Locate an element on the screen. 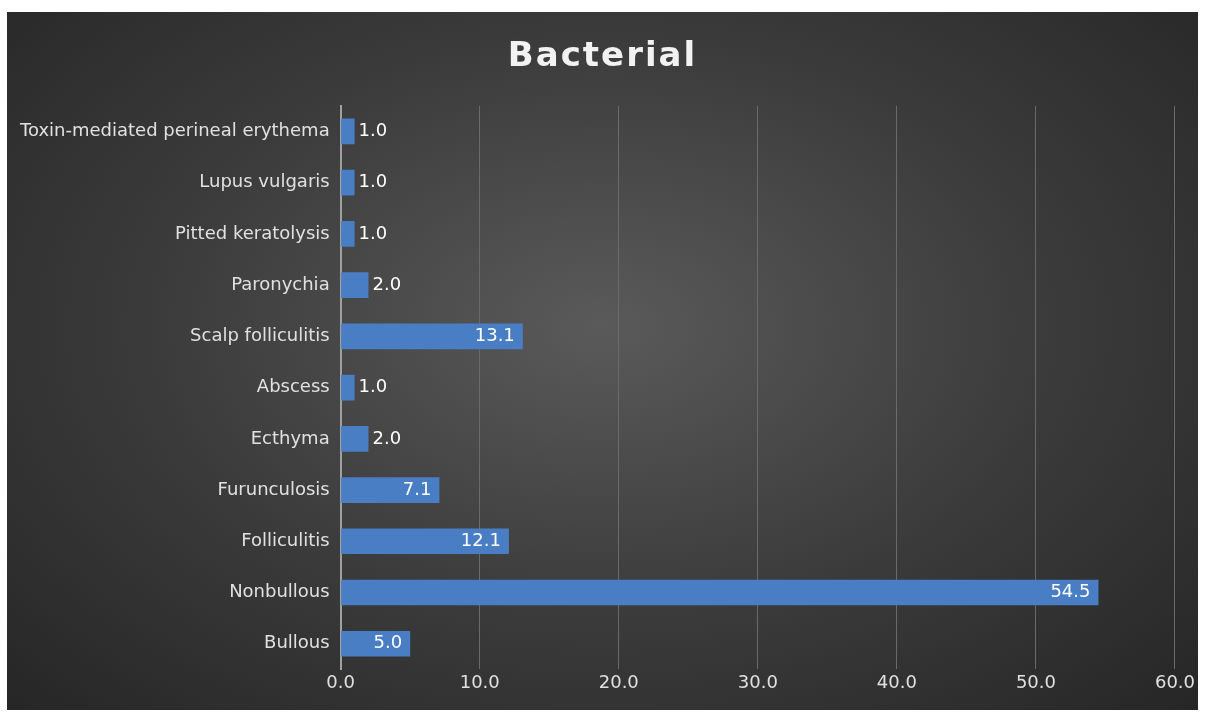 The height and width of the screenshot is (713, 1205). y-tick-label: Abscess is located at coordinates (293, 386).